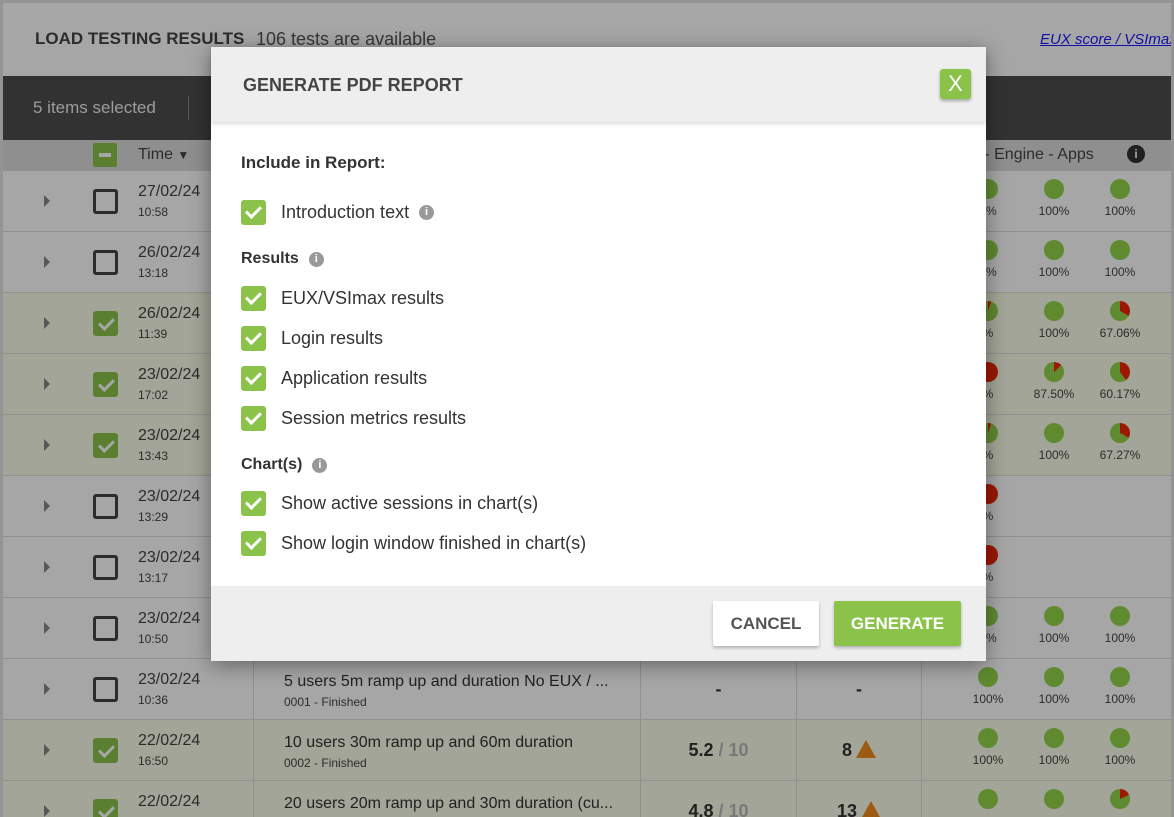 The width and height of the screenshot is (1174, 817). Describe the element at coordinates (897, 623) in the screenshot. I see `generate-button: GENERATE` at that location.